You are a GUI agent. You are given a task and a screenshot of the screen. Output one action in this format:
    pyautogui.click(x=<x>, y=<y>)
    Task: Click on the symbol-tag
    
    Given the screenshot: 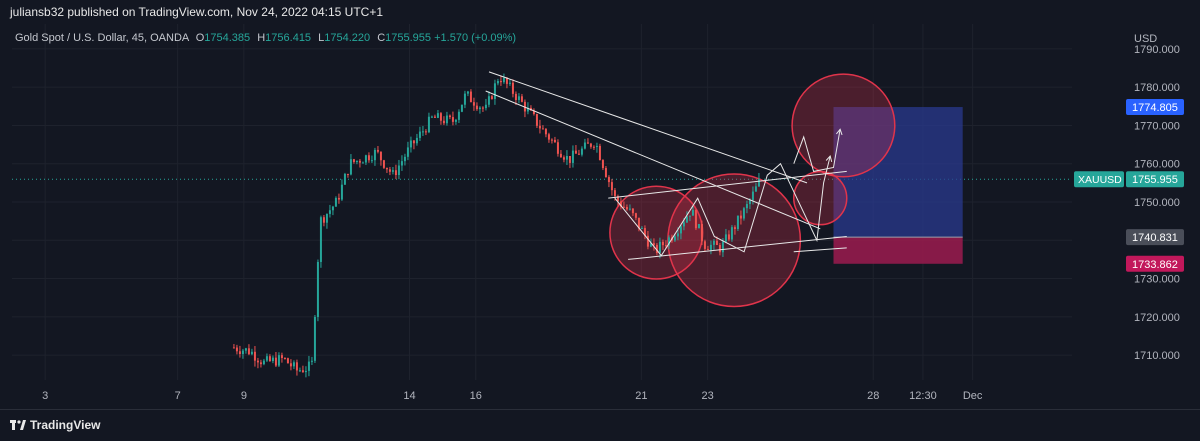 What is the action you would take?
    pyautogui.click(x=1099, y=179)
    